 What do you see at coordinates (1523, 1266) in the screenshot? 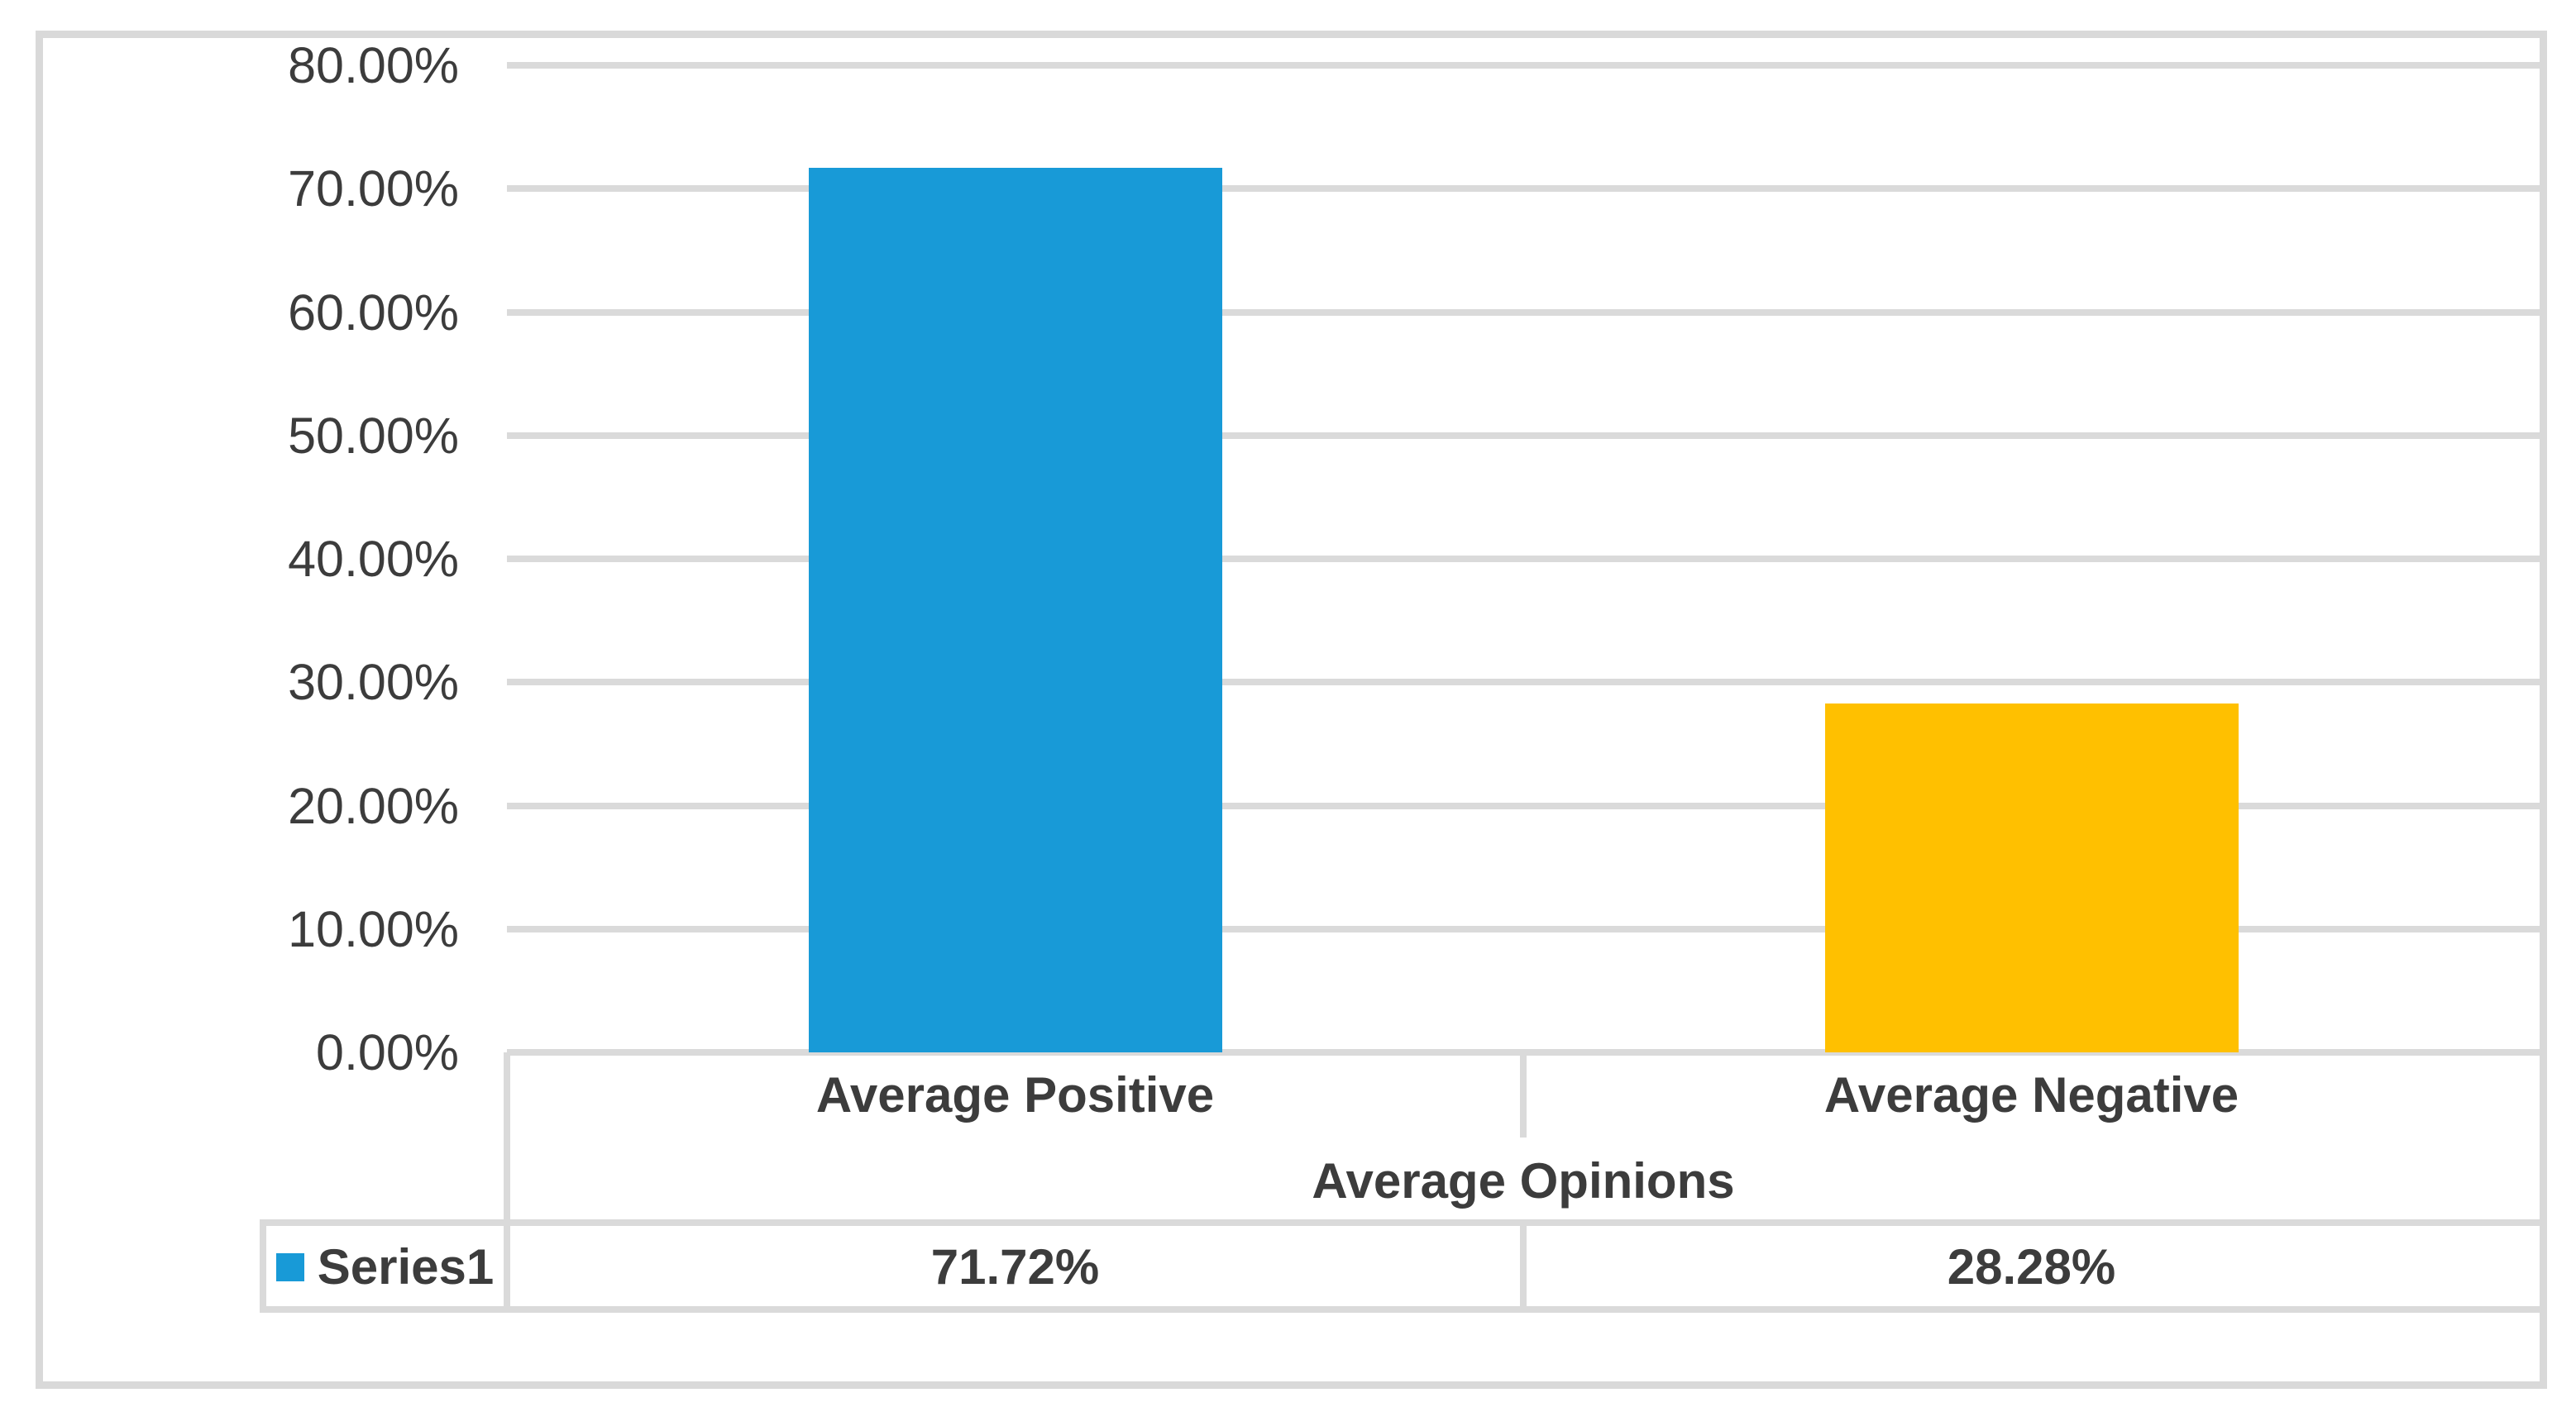
I see `table-middle-divider` at bounding box center [1523, 1266].